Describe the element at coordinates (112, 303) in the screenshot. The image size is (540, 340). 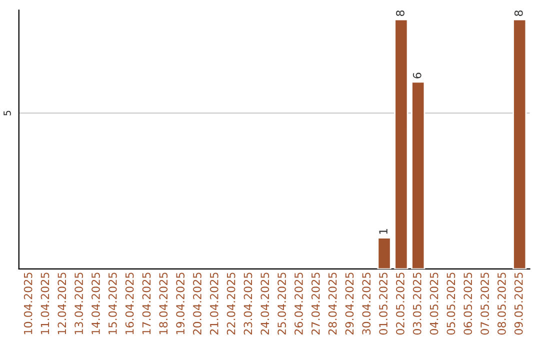
I see `x-tick-label: 15.04.2025` at that location.